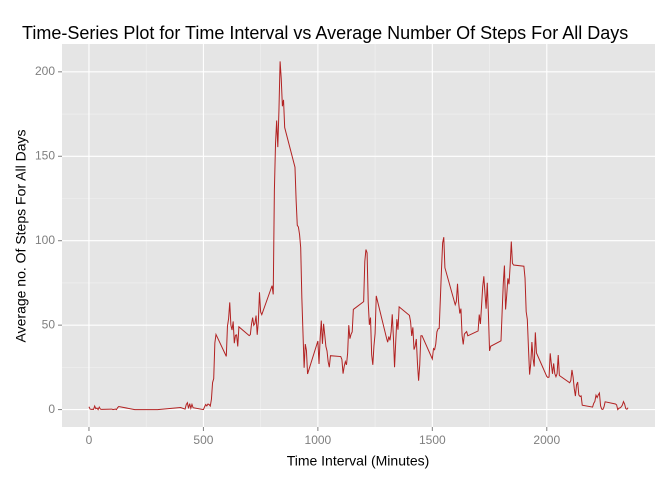 The image size is (672, 480). Describe the element at coordinates (546, 440) in the screenshot. I see `x-tick-label: 2000` at that location.